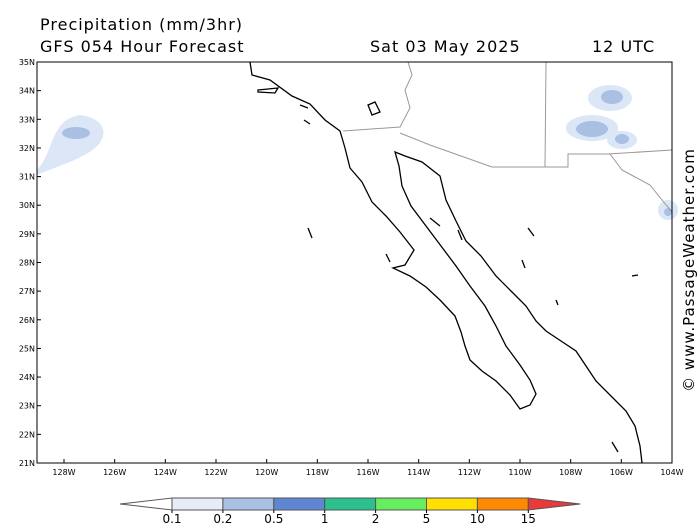 The image size is (700, 525). I want to click on model: GFS 054 Hour Forecast, so click(142, 46).